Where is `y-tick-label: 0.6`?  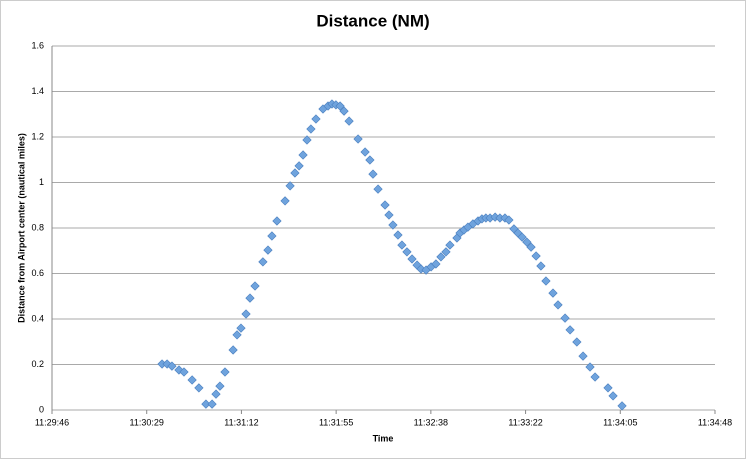
y-tick-label: 0.6 is located at coordinates (37, 273).